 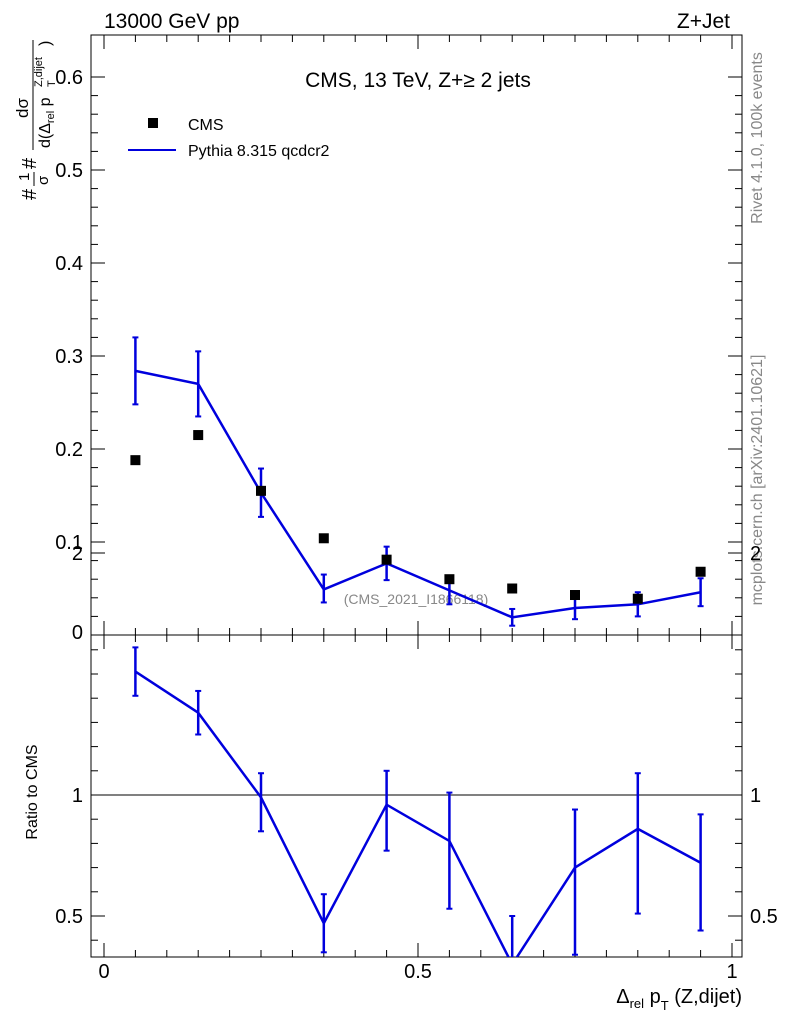 What do you see at coordinates (22, 108) in the screenshot?
I see `ylabel-num: dσ` at bounding box center [22, 108].